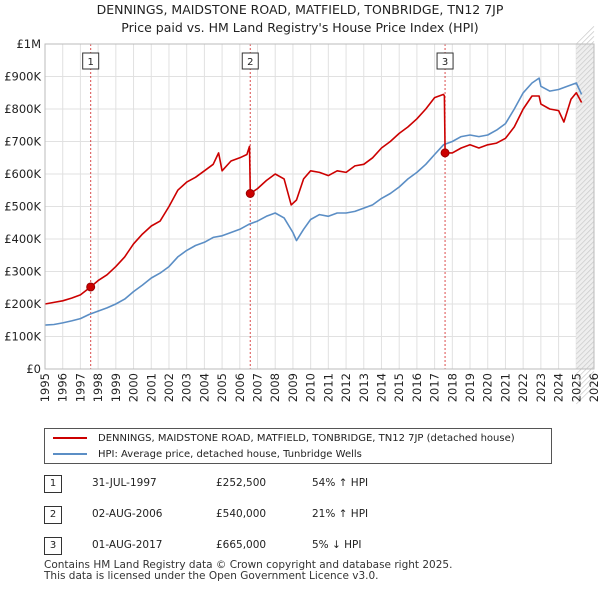 This screenshot has width=600, height=590. I want to click on y-tick-label: £700K, so click(22, 142).